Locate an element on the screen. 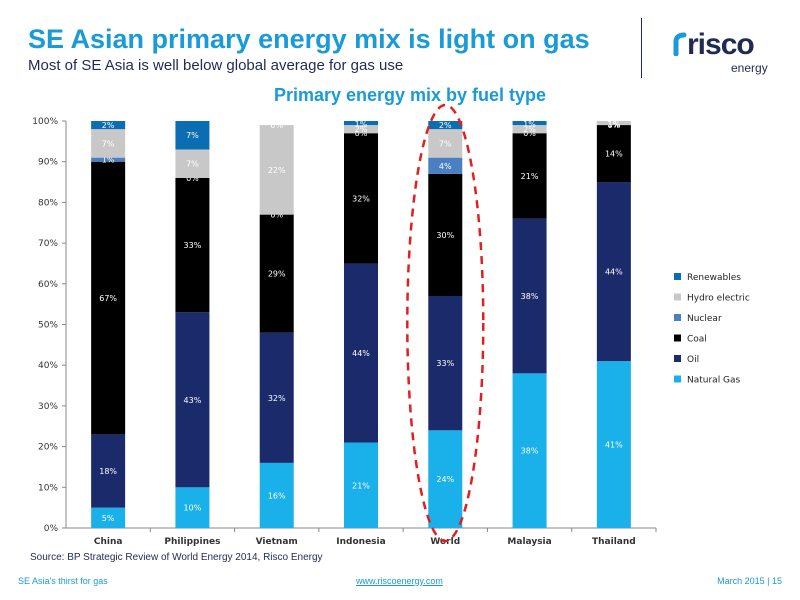  data-label: 38% is located at coordinates (530, 451).